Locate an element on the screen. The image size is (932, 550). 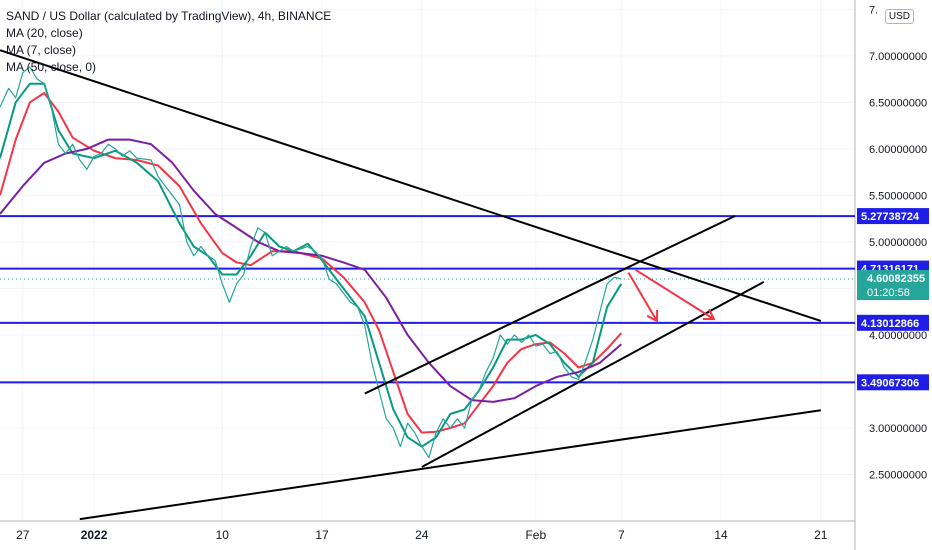
y-tick-label-10: 7. is located at coordinates (873, 10).